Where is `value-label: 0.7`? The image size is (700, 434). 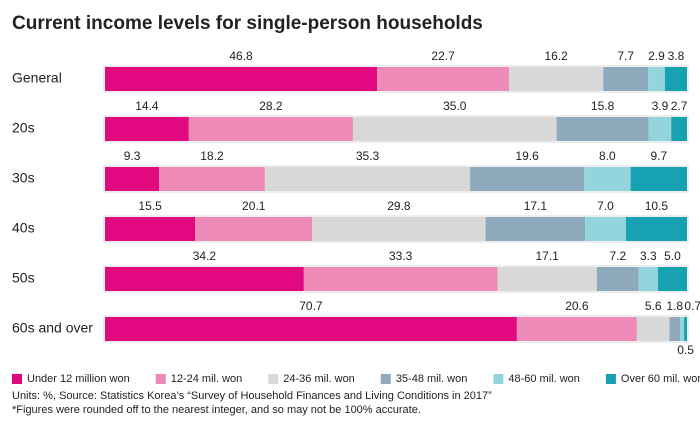
value-label: 0.7 is located at coordinates (692, 306).